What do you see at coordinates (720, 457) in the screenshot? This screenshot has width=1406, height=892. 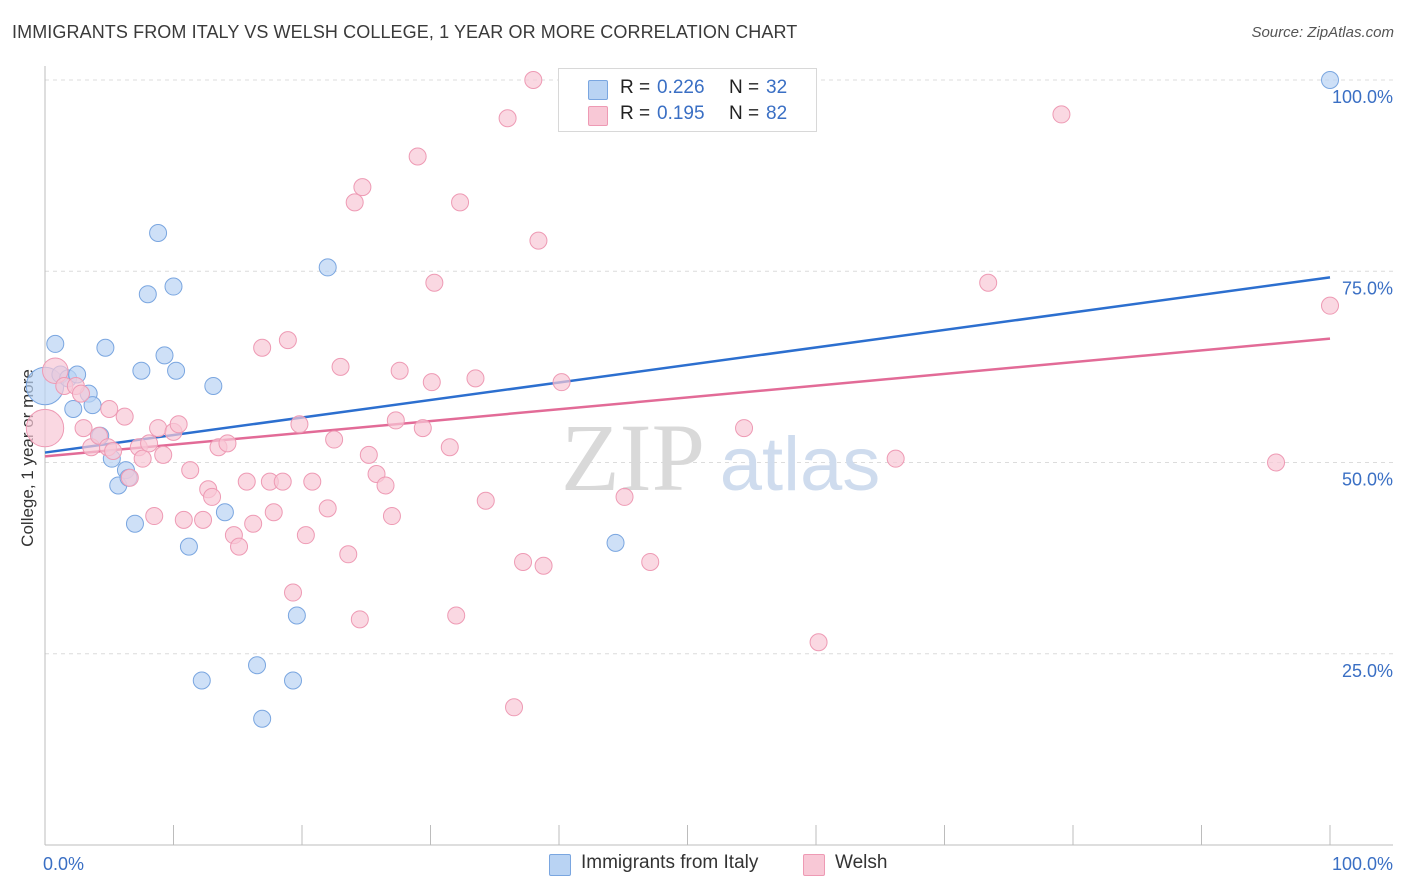 I see `watermark: ZIP atlas` at bounding box center [720, 457].